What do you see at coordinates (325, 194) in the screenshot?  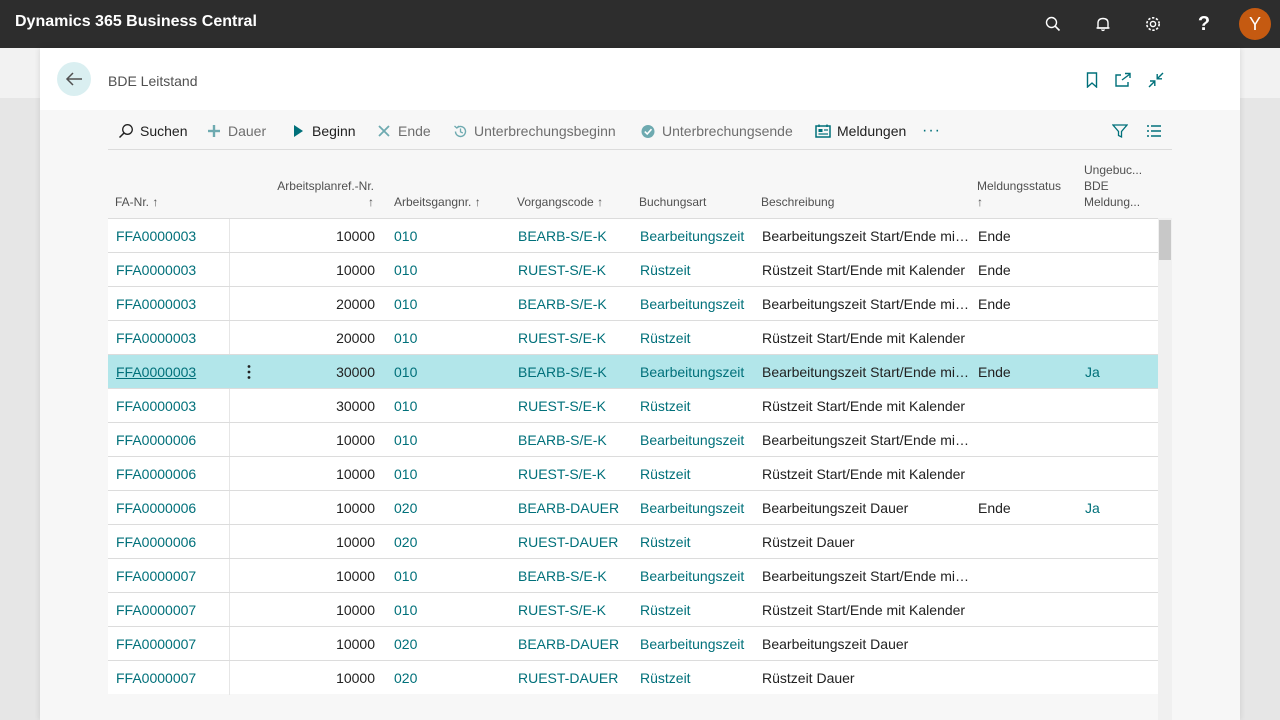 I see `column-header-arbeitsplanref: Arbeitsplanref.-Nr. ↑` at bounding box center [325, 194].